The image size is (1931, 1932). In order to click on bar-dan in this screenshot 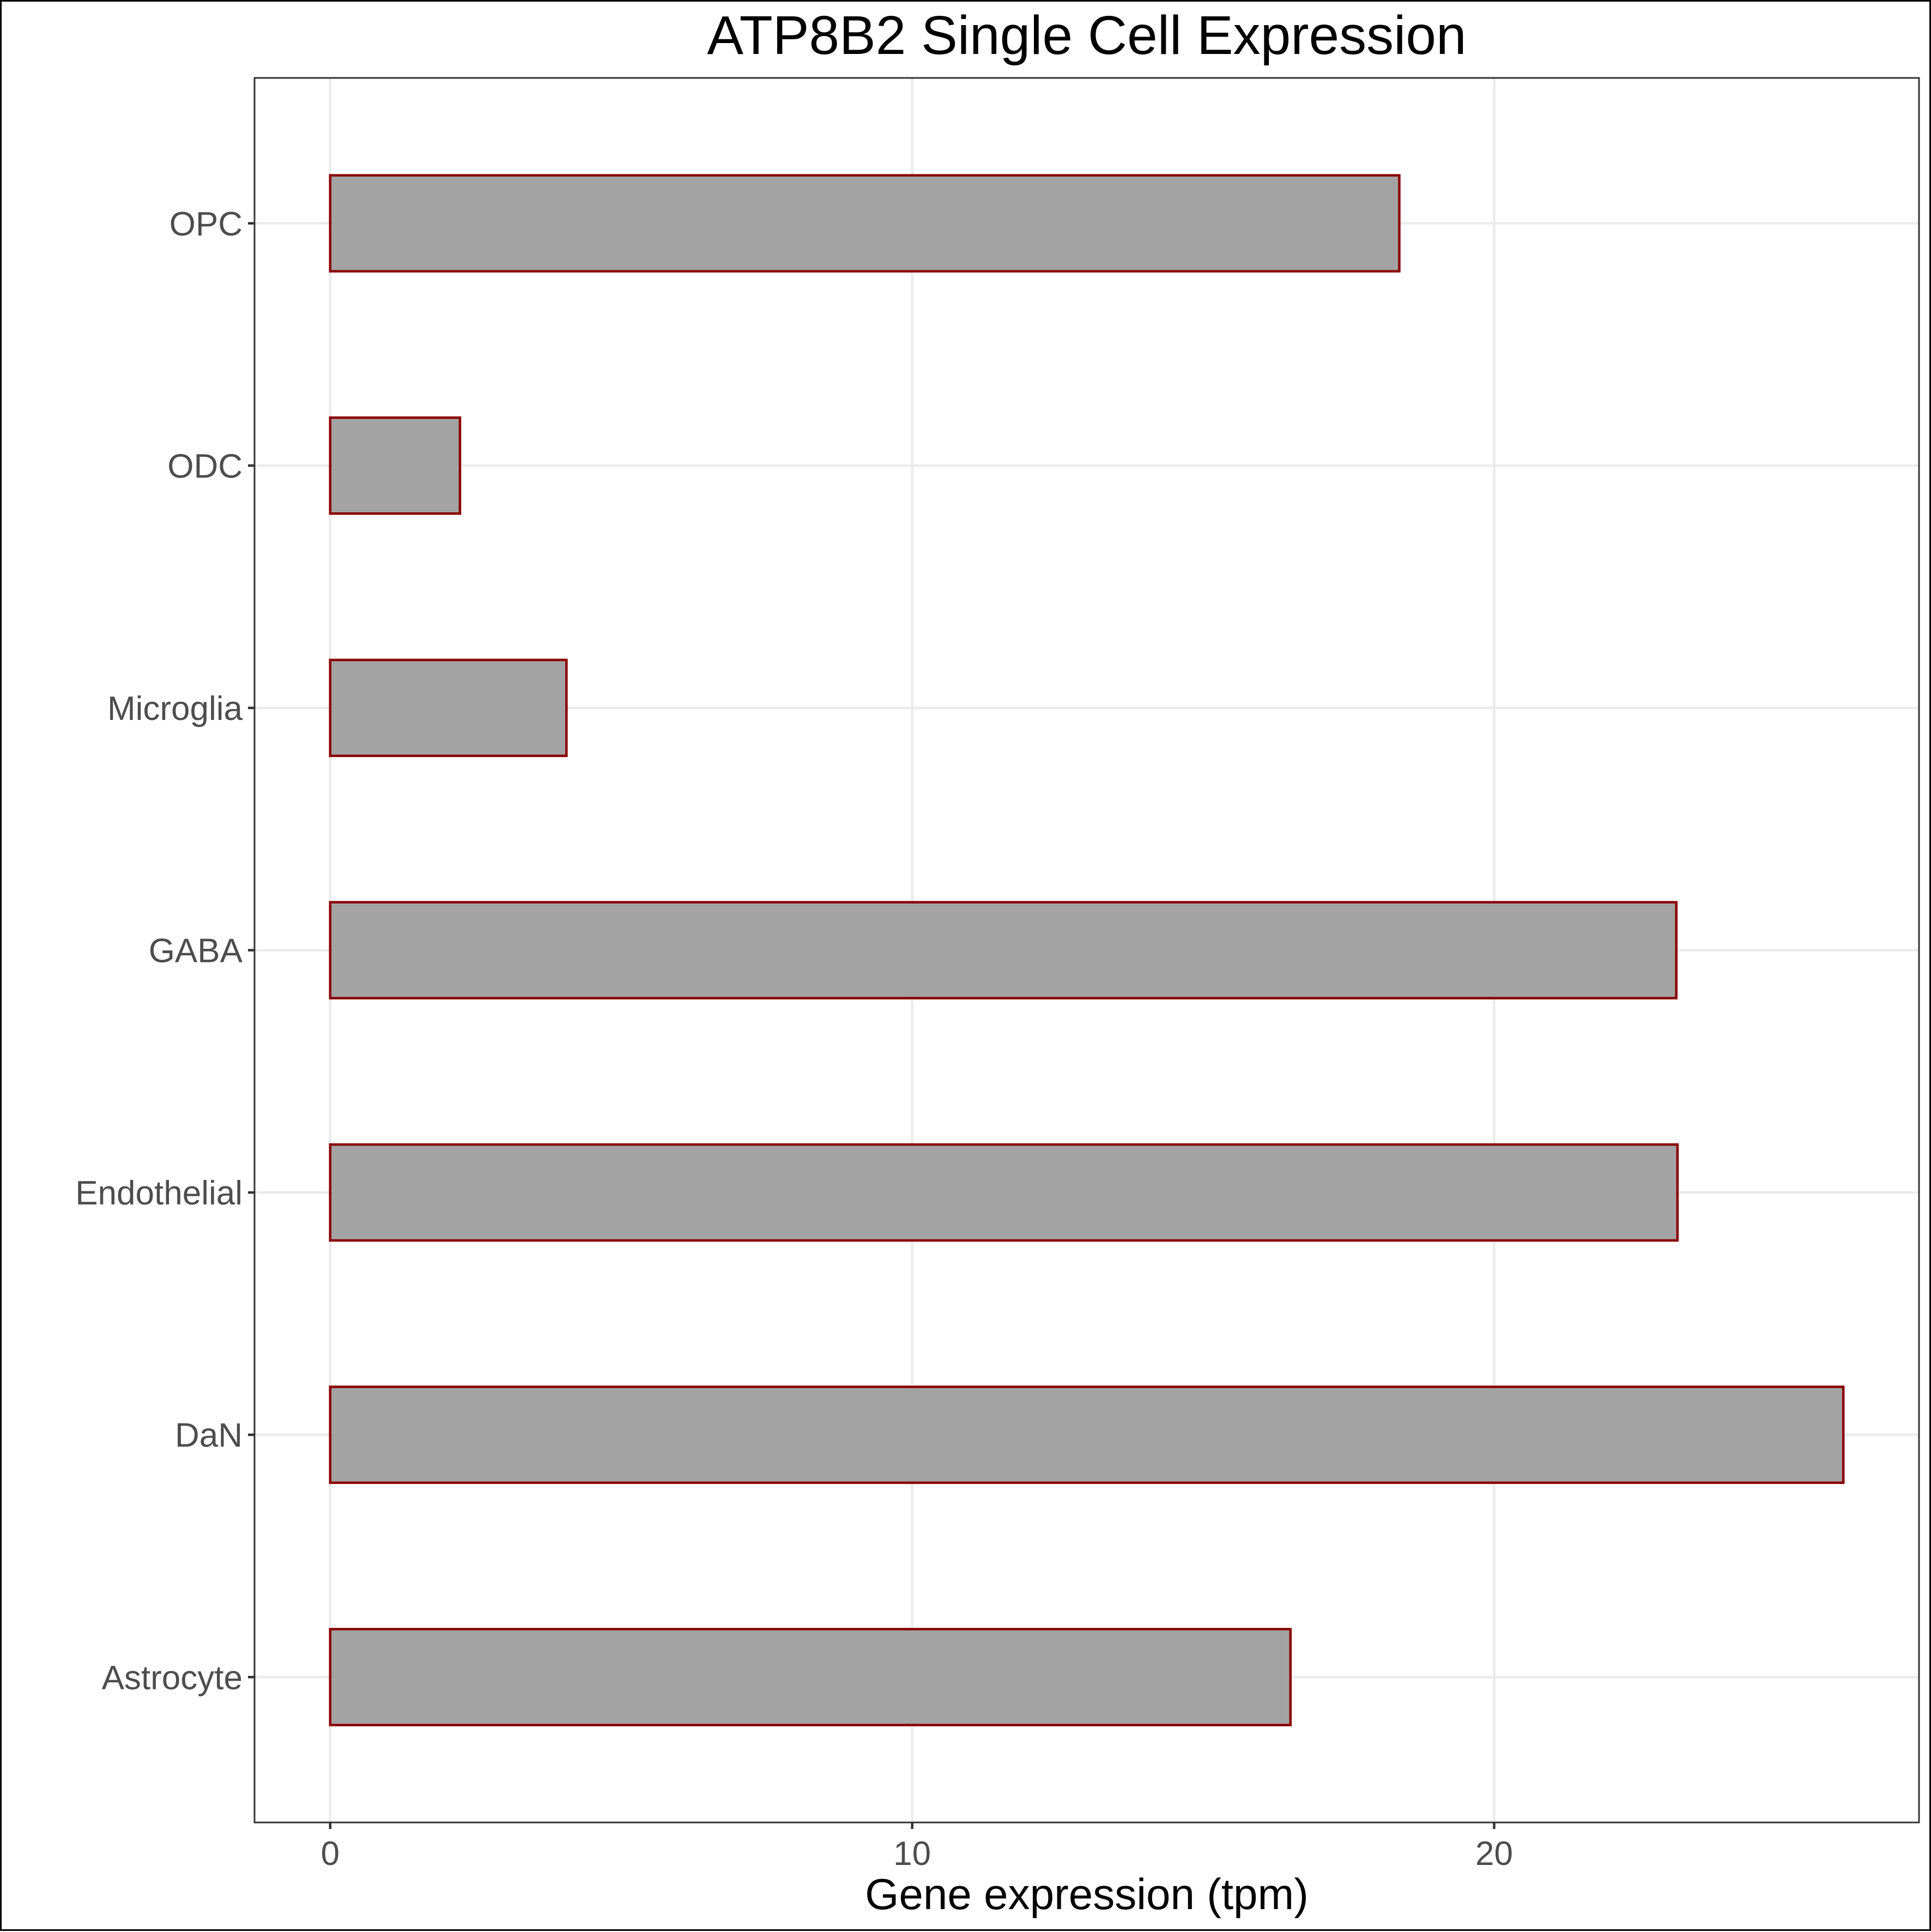, I will do `click(1087, 1434)`.